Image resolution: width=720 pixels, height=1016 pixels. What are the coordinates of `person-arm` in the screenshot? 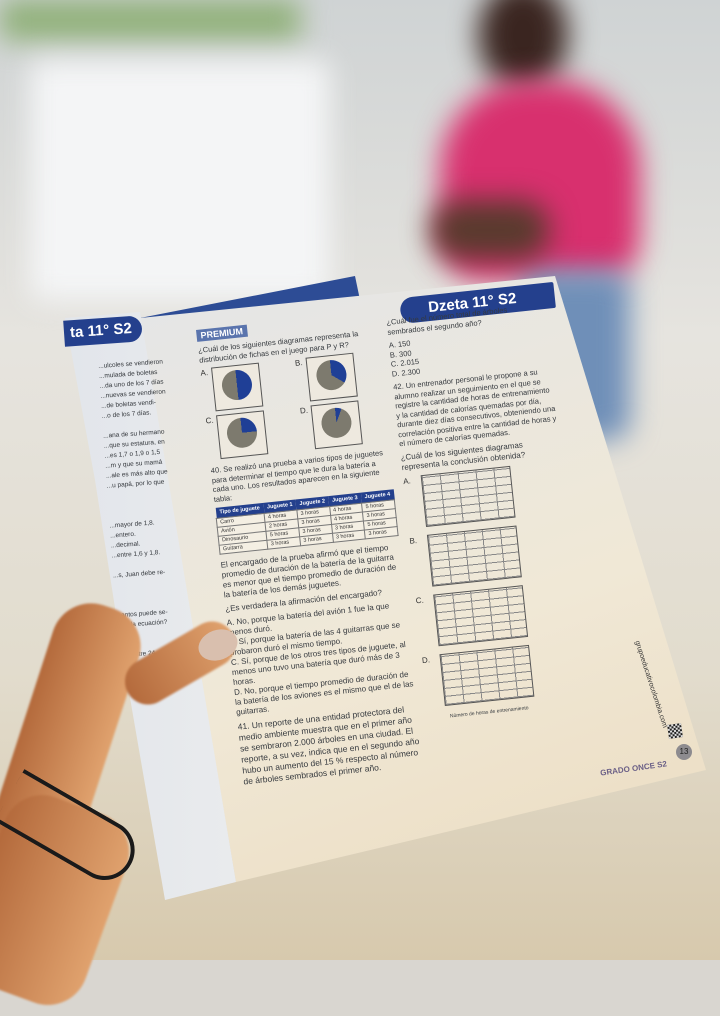 It's located at (490, 230).